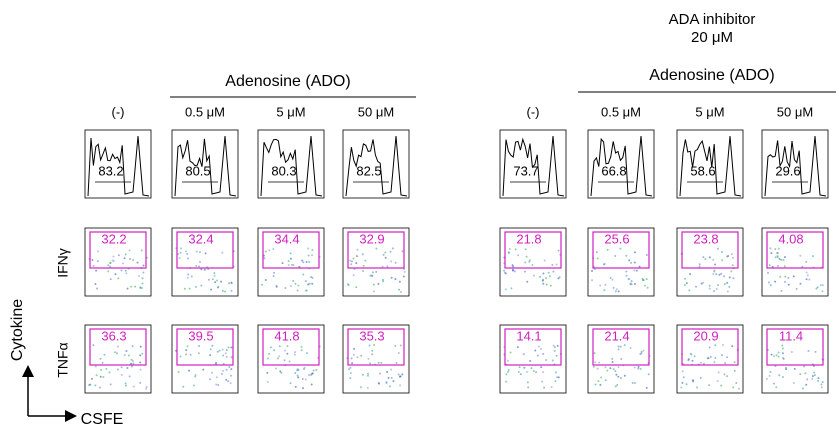  Describe the element at coordinates (113, 335) in the screenshot. I see `cytokine-value: 36.3` at that location.